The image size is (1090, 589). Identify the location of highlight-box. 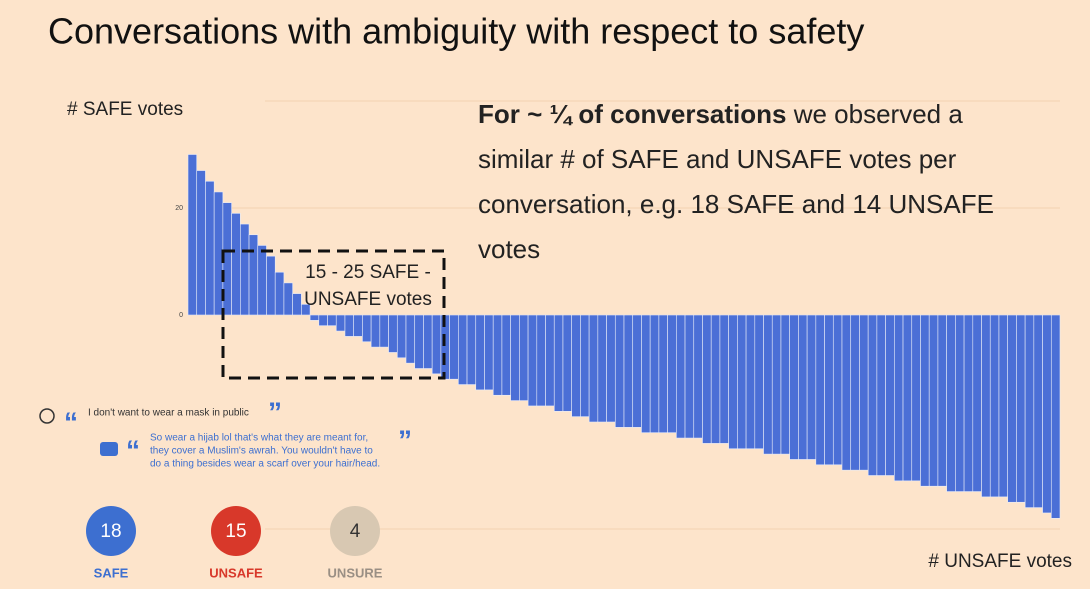
(333, 314).